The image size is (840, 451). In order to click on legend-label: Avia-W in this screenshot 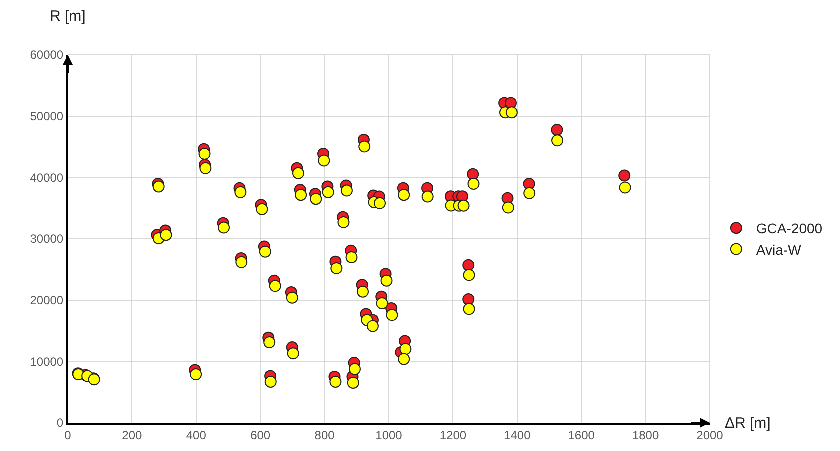, I will do `click(779, 250)`.